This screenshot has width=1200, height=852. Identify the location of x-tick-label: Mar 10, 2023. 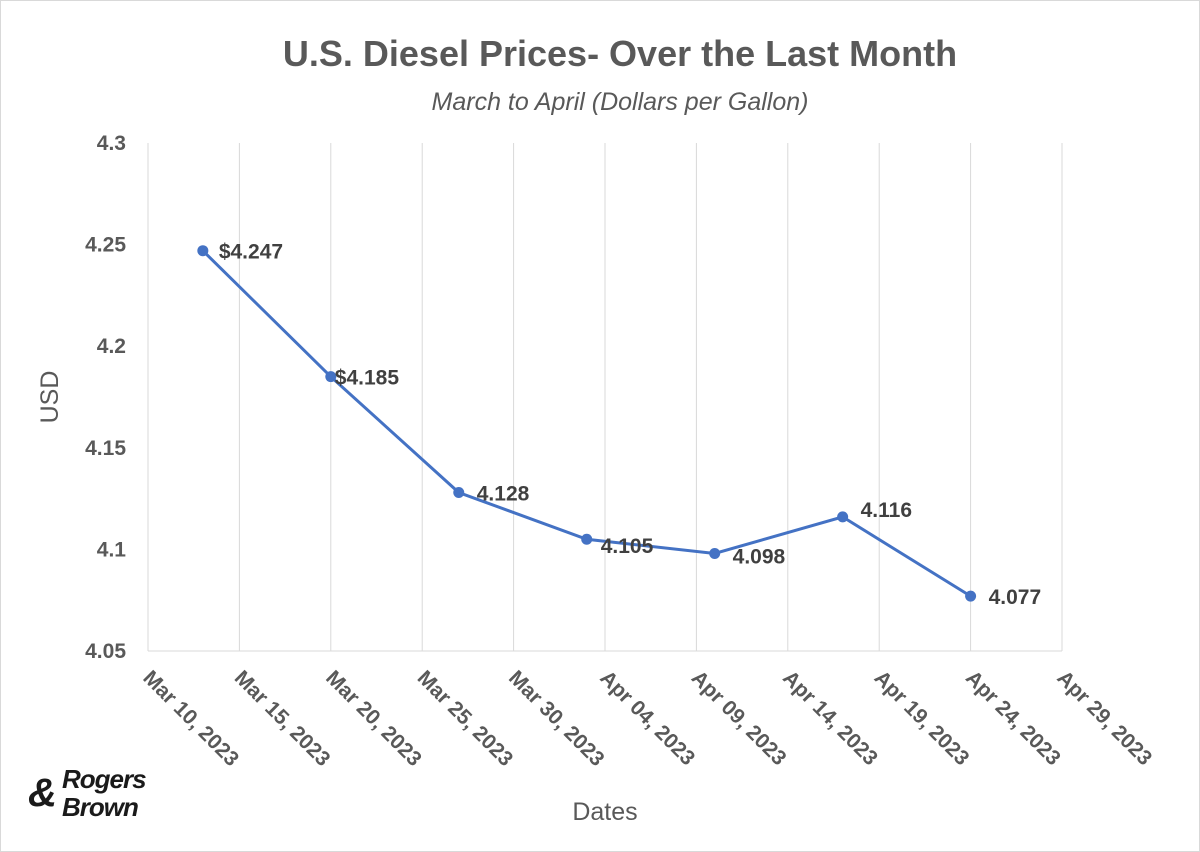
(190, 718).